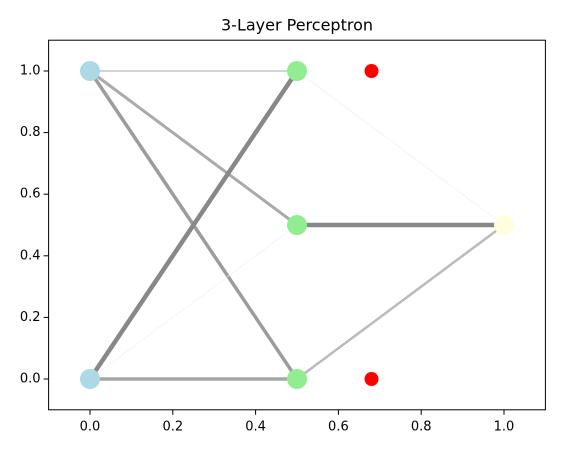 This screenshot has width=584, height=454. Describe the element at coordinates (30, 194) in the screenshot. I see `y-tick-label: 0.6` at that location.